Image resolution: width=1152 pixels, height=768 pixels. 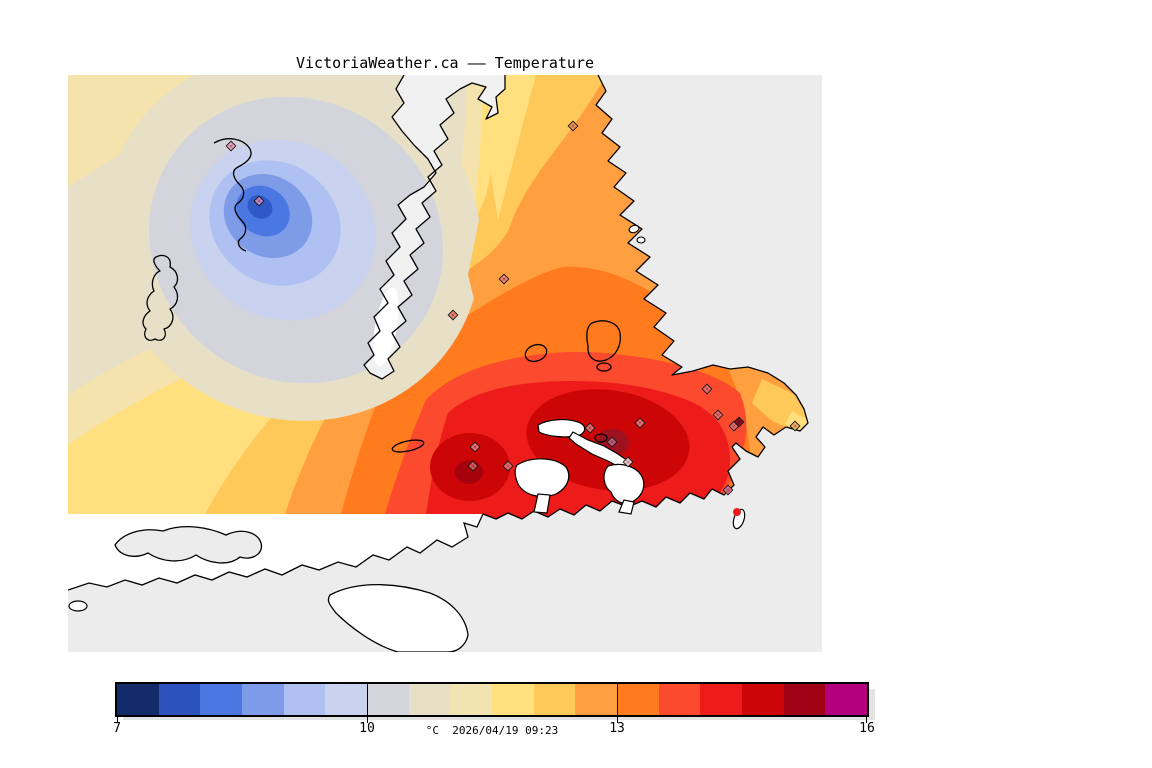 What do you see at coordinates (617, 728) in the screenshot?
I see `colorbar-tick-label: 13` at bounding box center [617, 728].